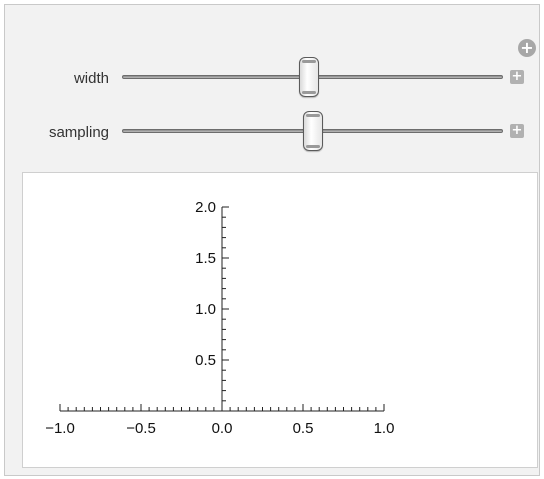  Describe the element at coordinates (57, 132) in the screenshot. I see `sampling-label: sampling` at that location.